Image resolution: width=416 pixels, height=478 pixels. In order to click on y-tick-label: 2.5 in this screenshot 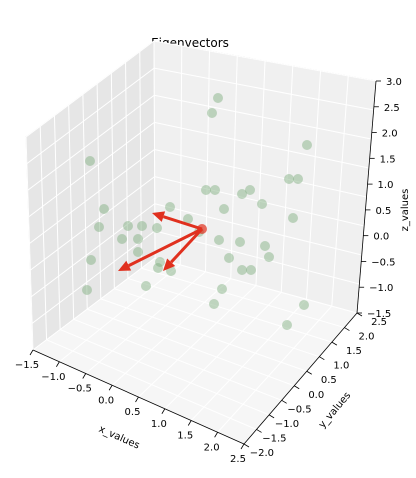, I will do `click(379, 322)`.